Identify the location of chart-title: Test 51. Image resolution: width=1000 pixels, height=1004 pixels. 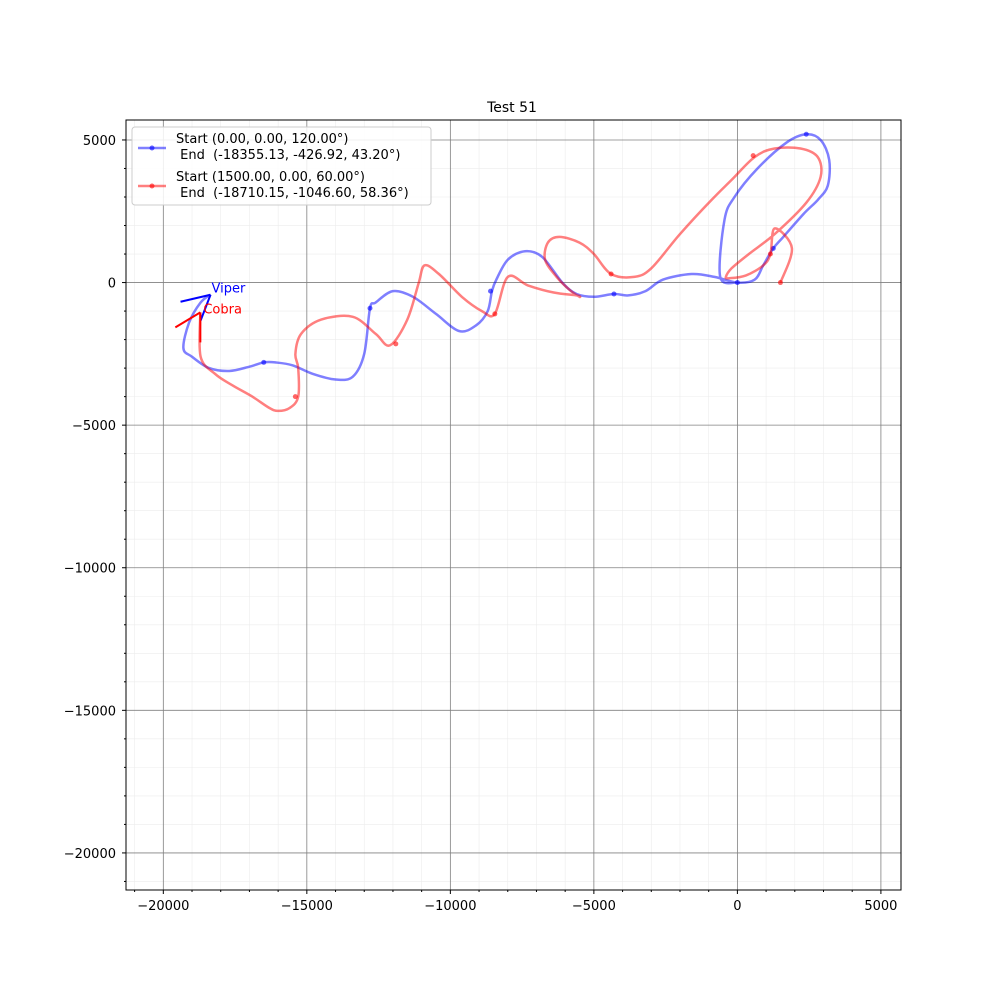
(511, 108).